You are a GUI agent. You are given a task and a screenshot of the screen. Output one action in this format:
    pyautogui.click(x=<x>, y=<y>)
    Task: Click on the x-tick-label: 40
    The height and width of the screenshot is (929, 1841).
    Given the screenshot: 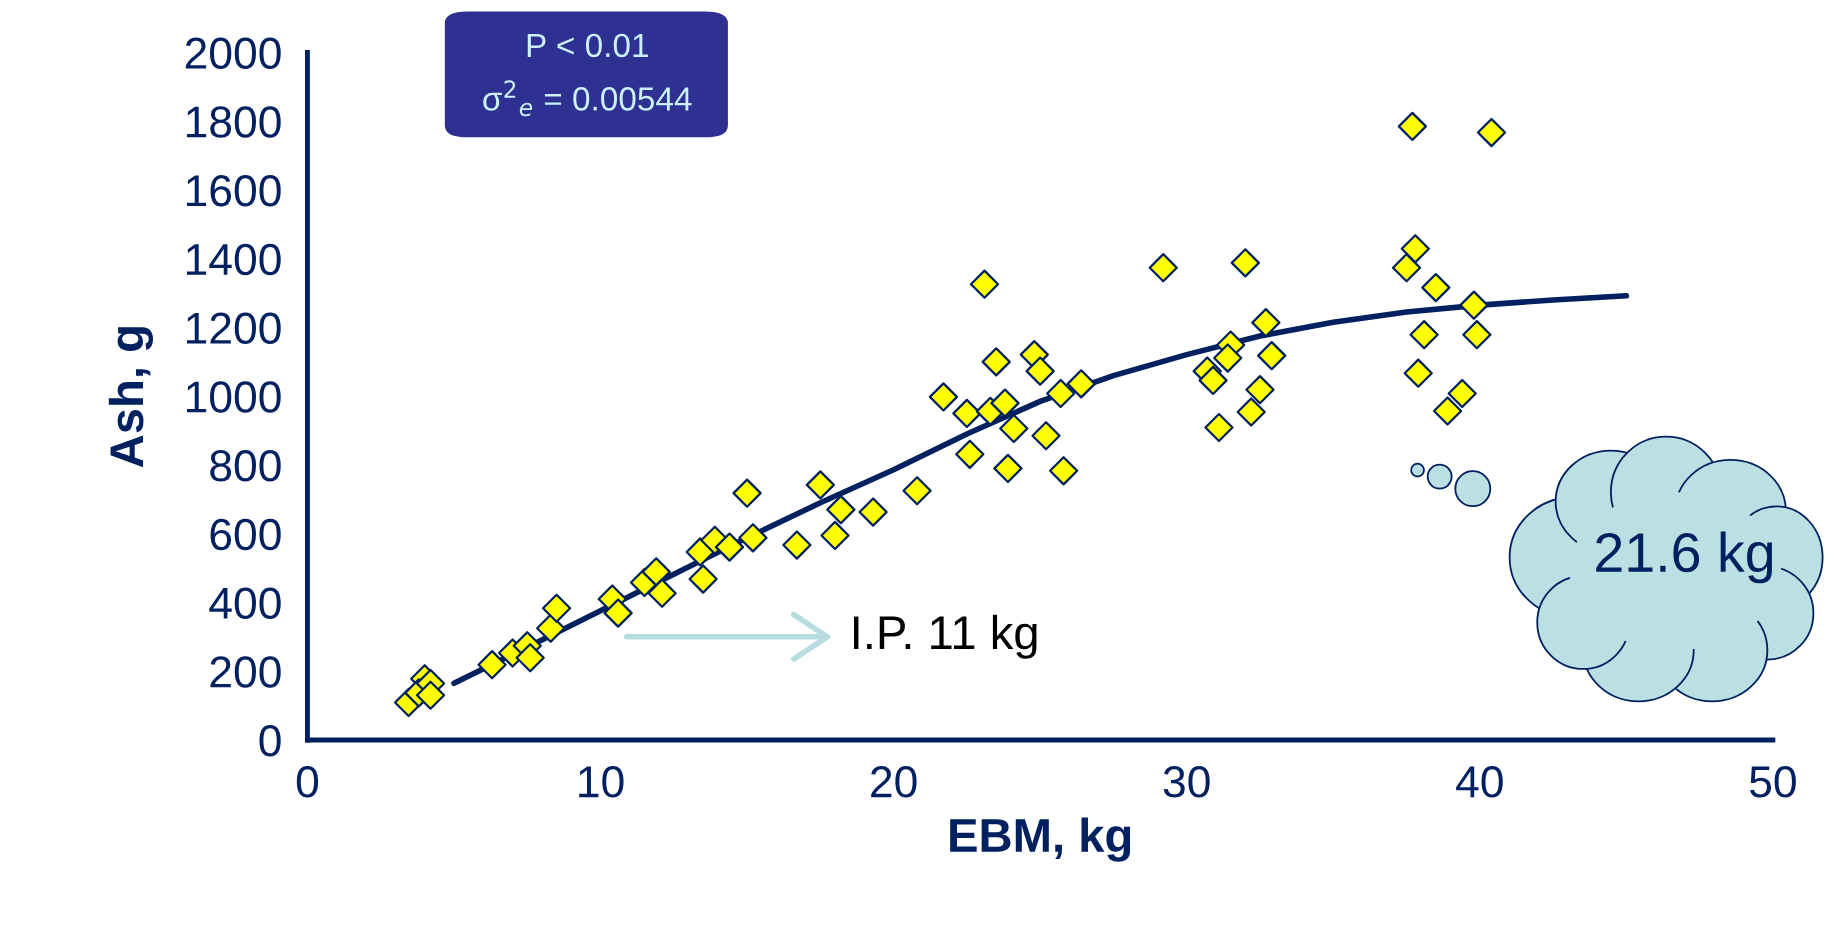 What is the action you would take?
    pyautogui.click(x=1479, y=782)
    